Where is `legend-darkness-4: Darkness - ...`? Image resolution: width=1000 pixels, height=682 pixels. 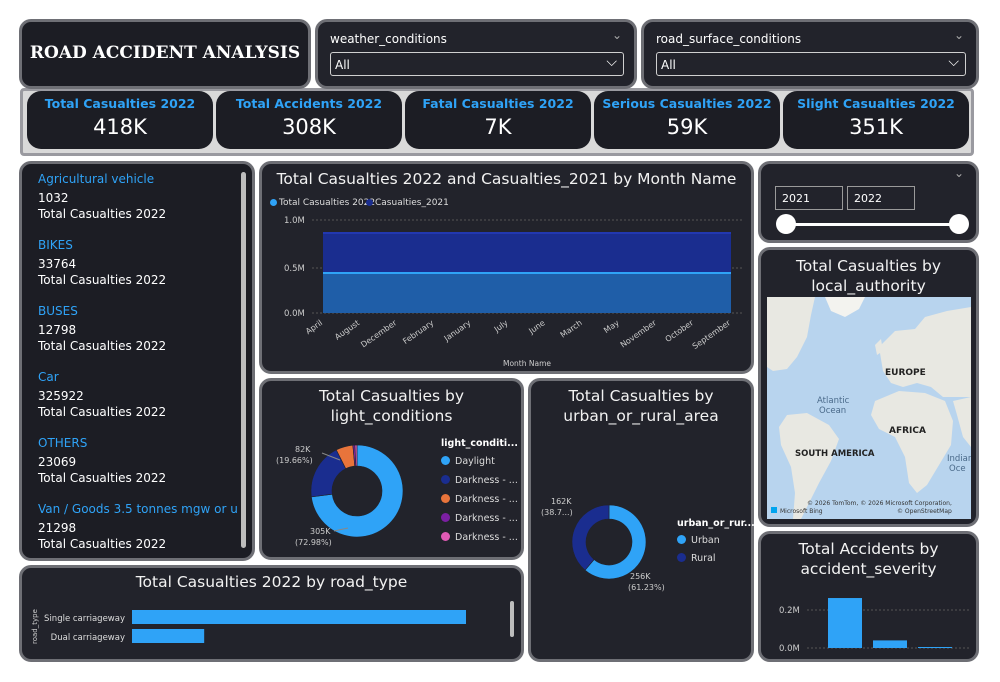 legend-darkness-4: Darkness - ... is located at coordinates (479, 537).